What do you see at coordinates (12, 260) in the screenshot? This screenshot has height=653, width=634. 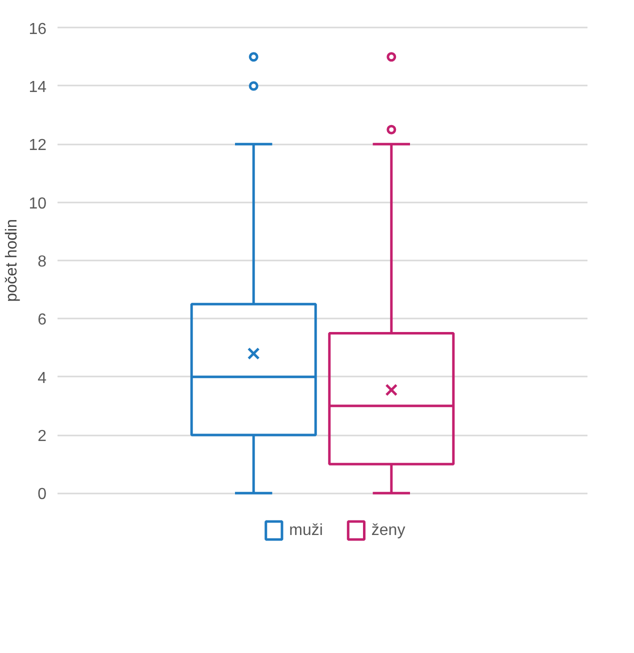 I see `y-axis-title: počet hodin` at bounding box center [12, 260].